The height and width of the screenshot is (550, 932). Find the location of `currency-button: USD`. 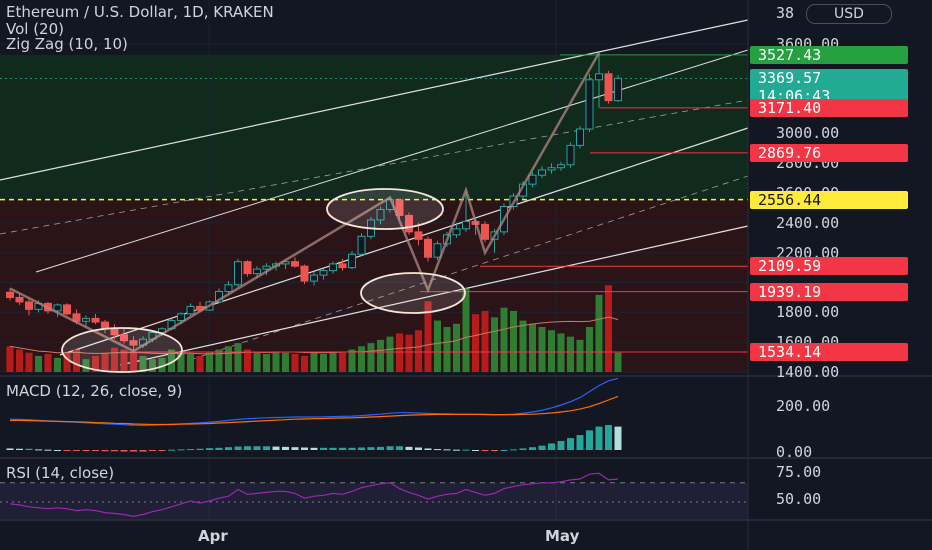

currency-button: USD is located at coordinates (849, 14).